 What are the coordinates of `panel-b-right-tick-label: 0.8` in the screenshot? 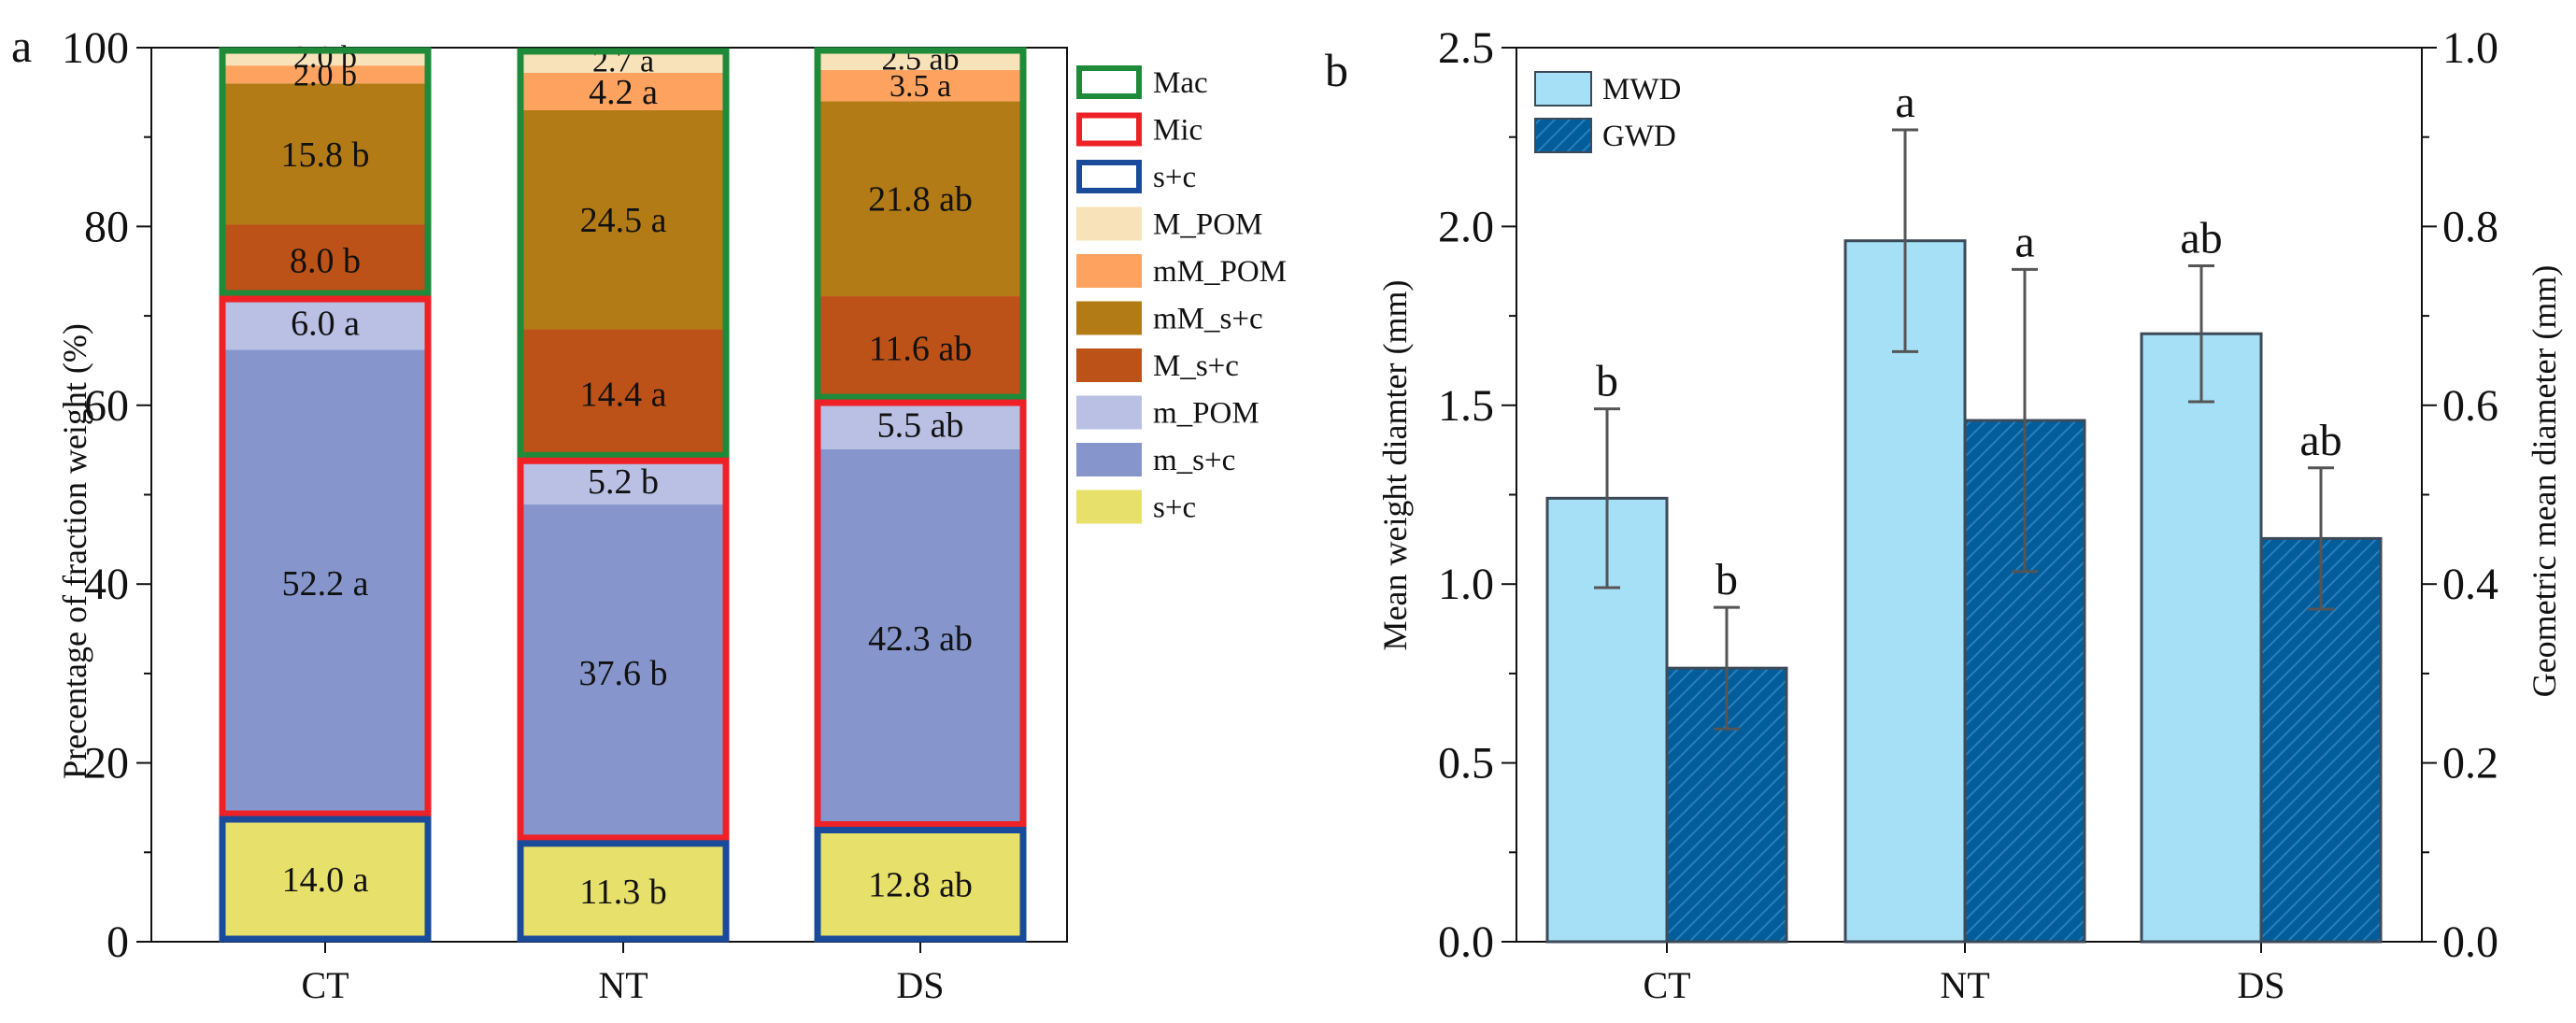 It's located at (2470, 226).